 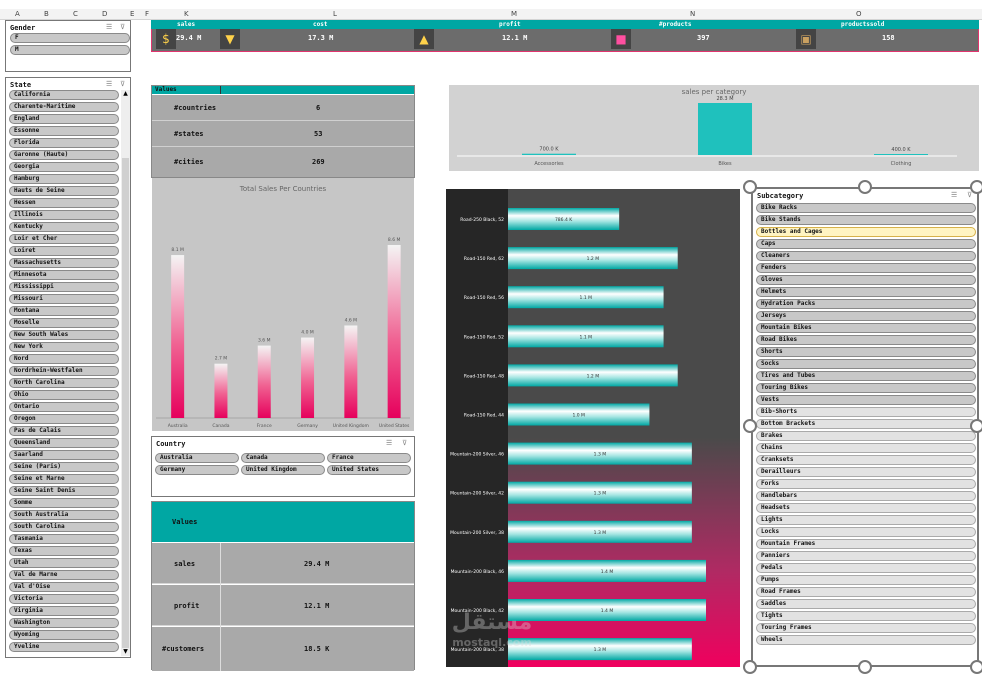 What do you see at coordinates (866, 508) in the screenshot?
I see `slicer-item: Headsets` at bounding box center [866, 508].